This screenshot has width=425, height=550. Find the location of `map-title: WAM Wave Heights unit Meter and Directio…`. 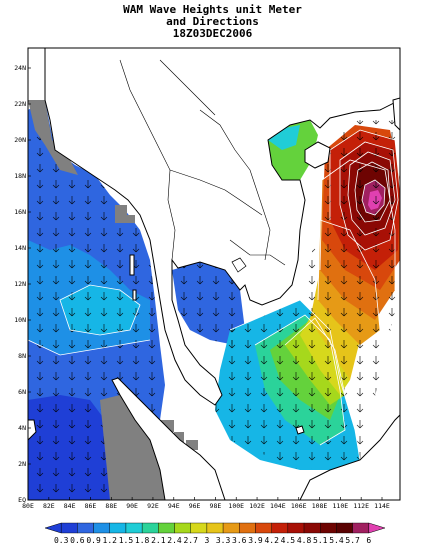

map-title: WAM Wave Heights unit Meter and Directio… is located at coordinates (212, 22).